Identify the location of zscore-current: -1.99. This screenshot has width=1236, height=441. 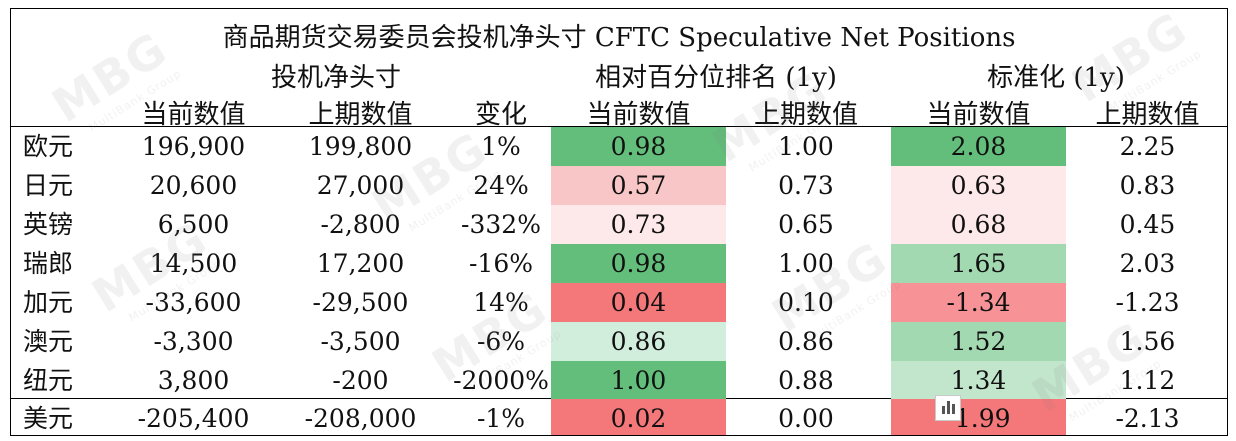
(978, 417).